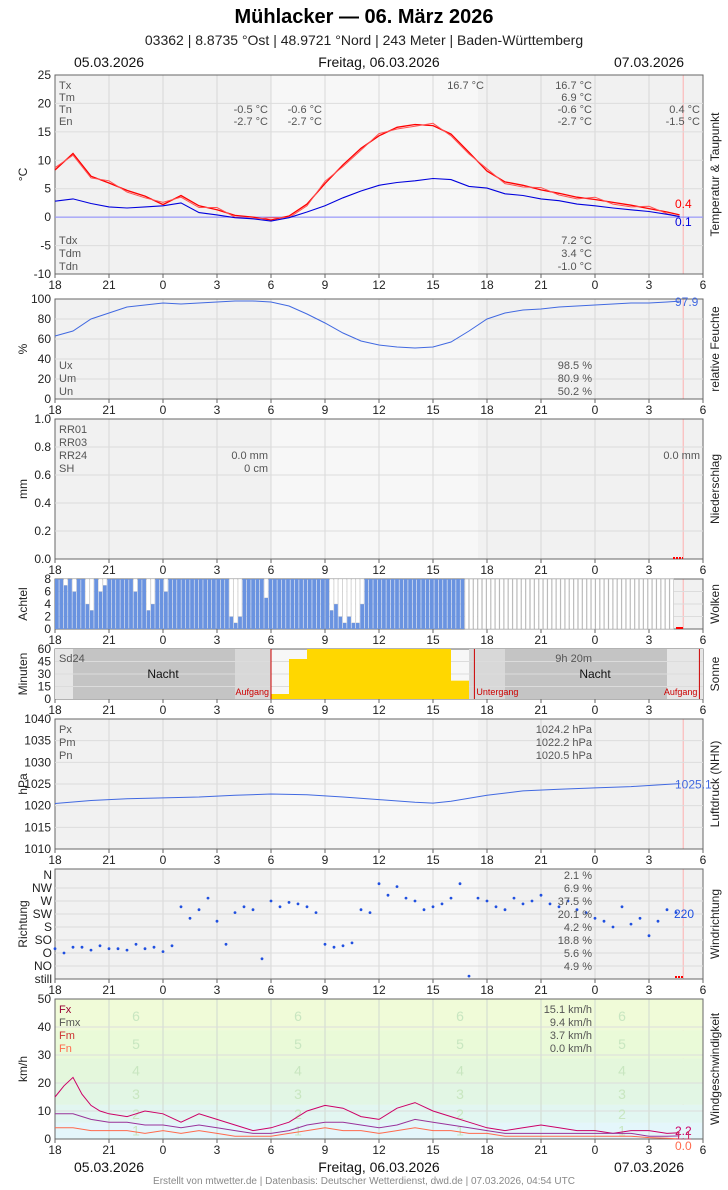 The height and width of the screenshot is (1190, 728). I want to click on stat-label: 6.9 %, so click(578, 889).